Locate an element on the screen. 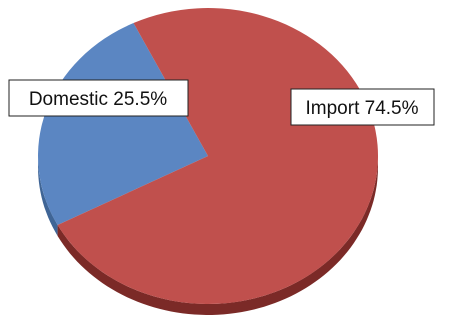 Image resolution: width=452 pixels, height=320 pixels. slice-label-domestic: Domestic 25.5% is located at coordinates (98, 98).